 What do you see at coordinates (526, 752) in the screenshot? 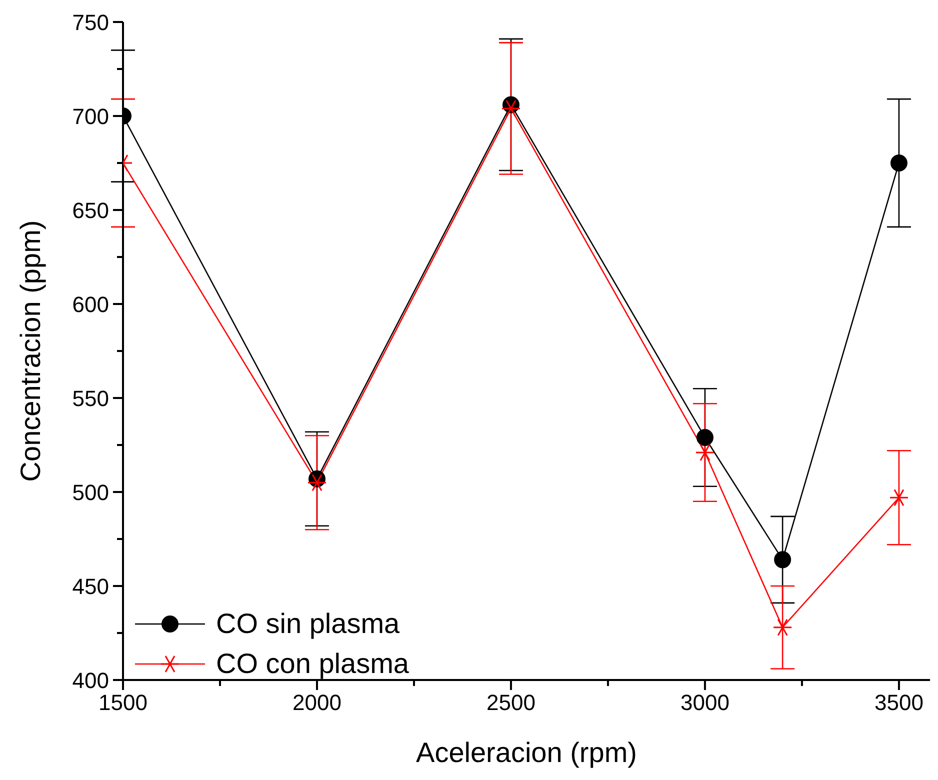
I see `x-axis-title: Aceleracion (rpm)` at bounding box center [526, 752].